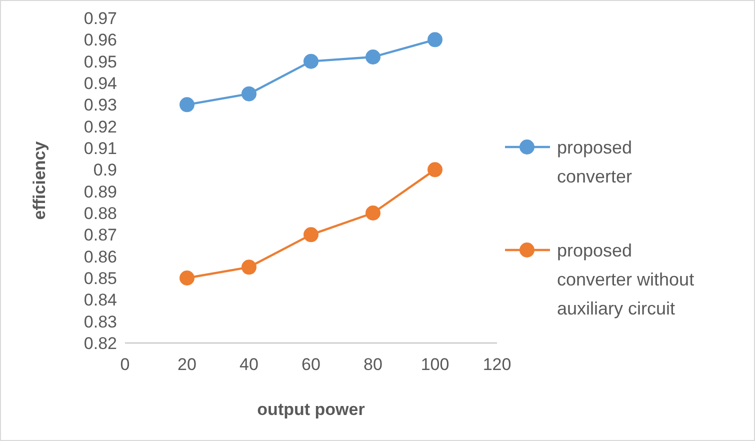 Image resolution: width=755 pixels, height=441 pixels. I want to click on y-tick-label: 0.88, so click(100, 213).